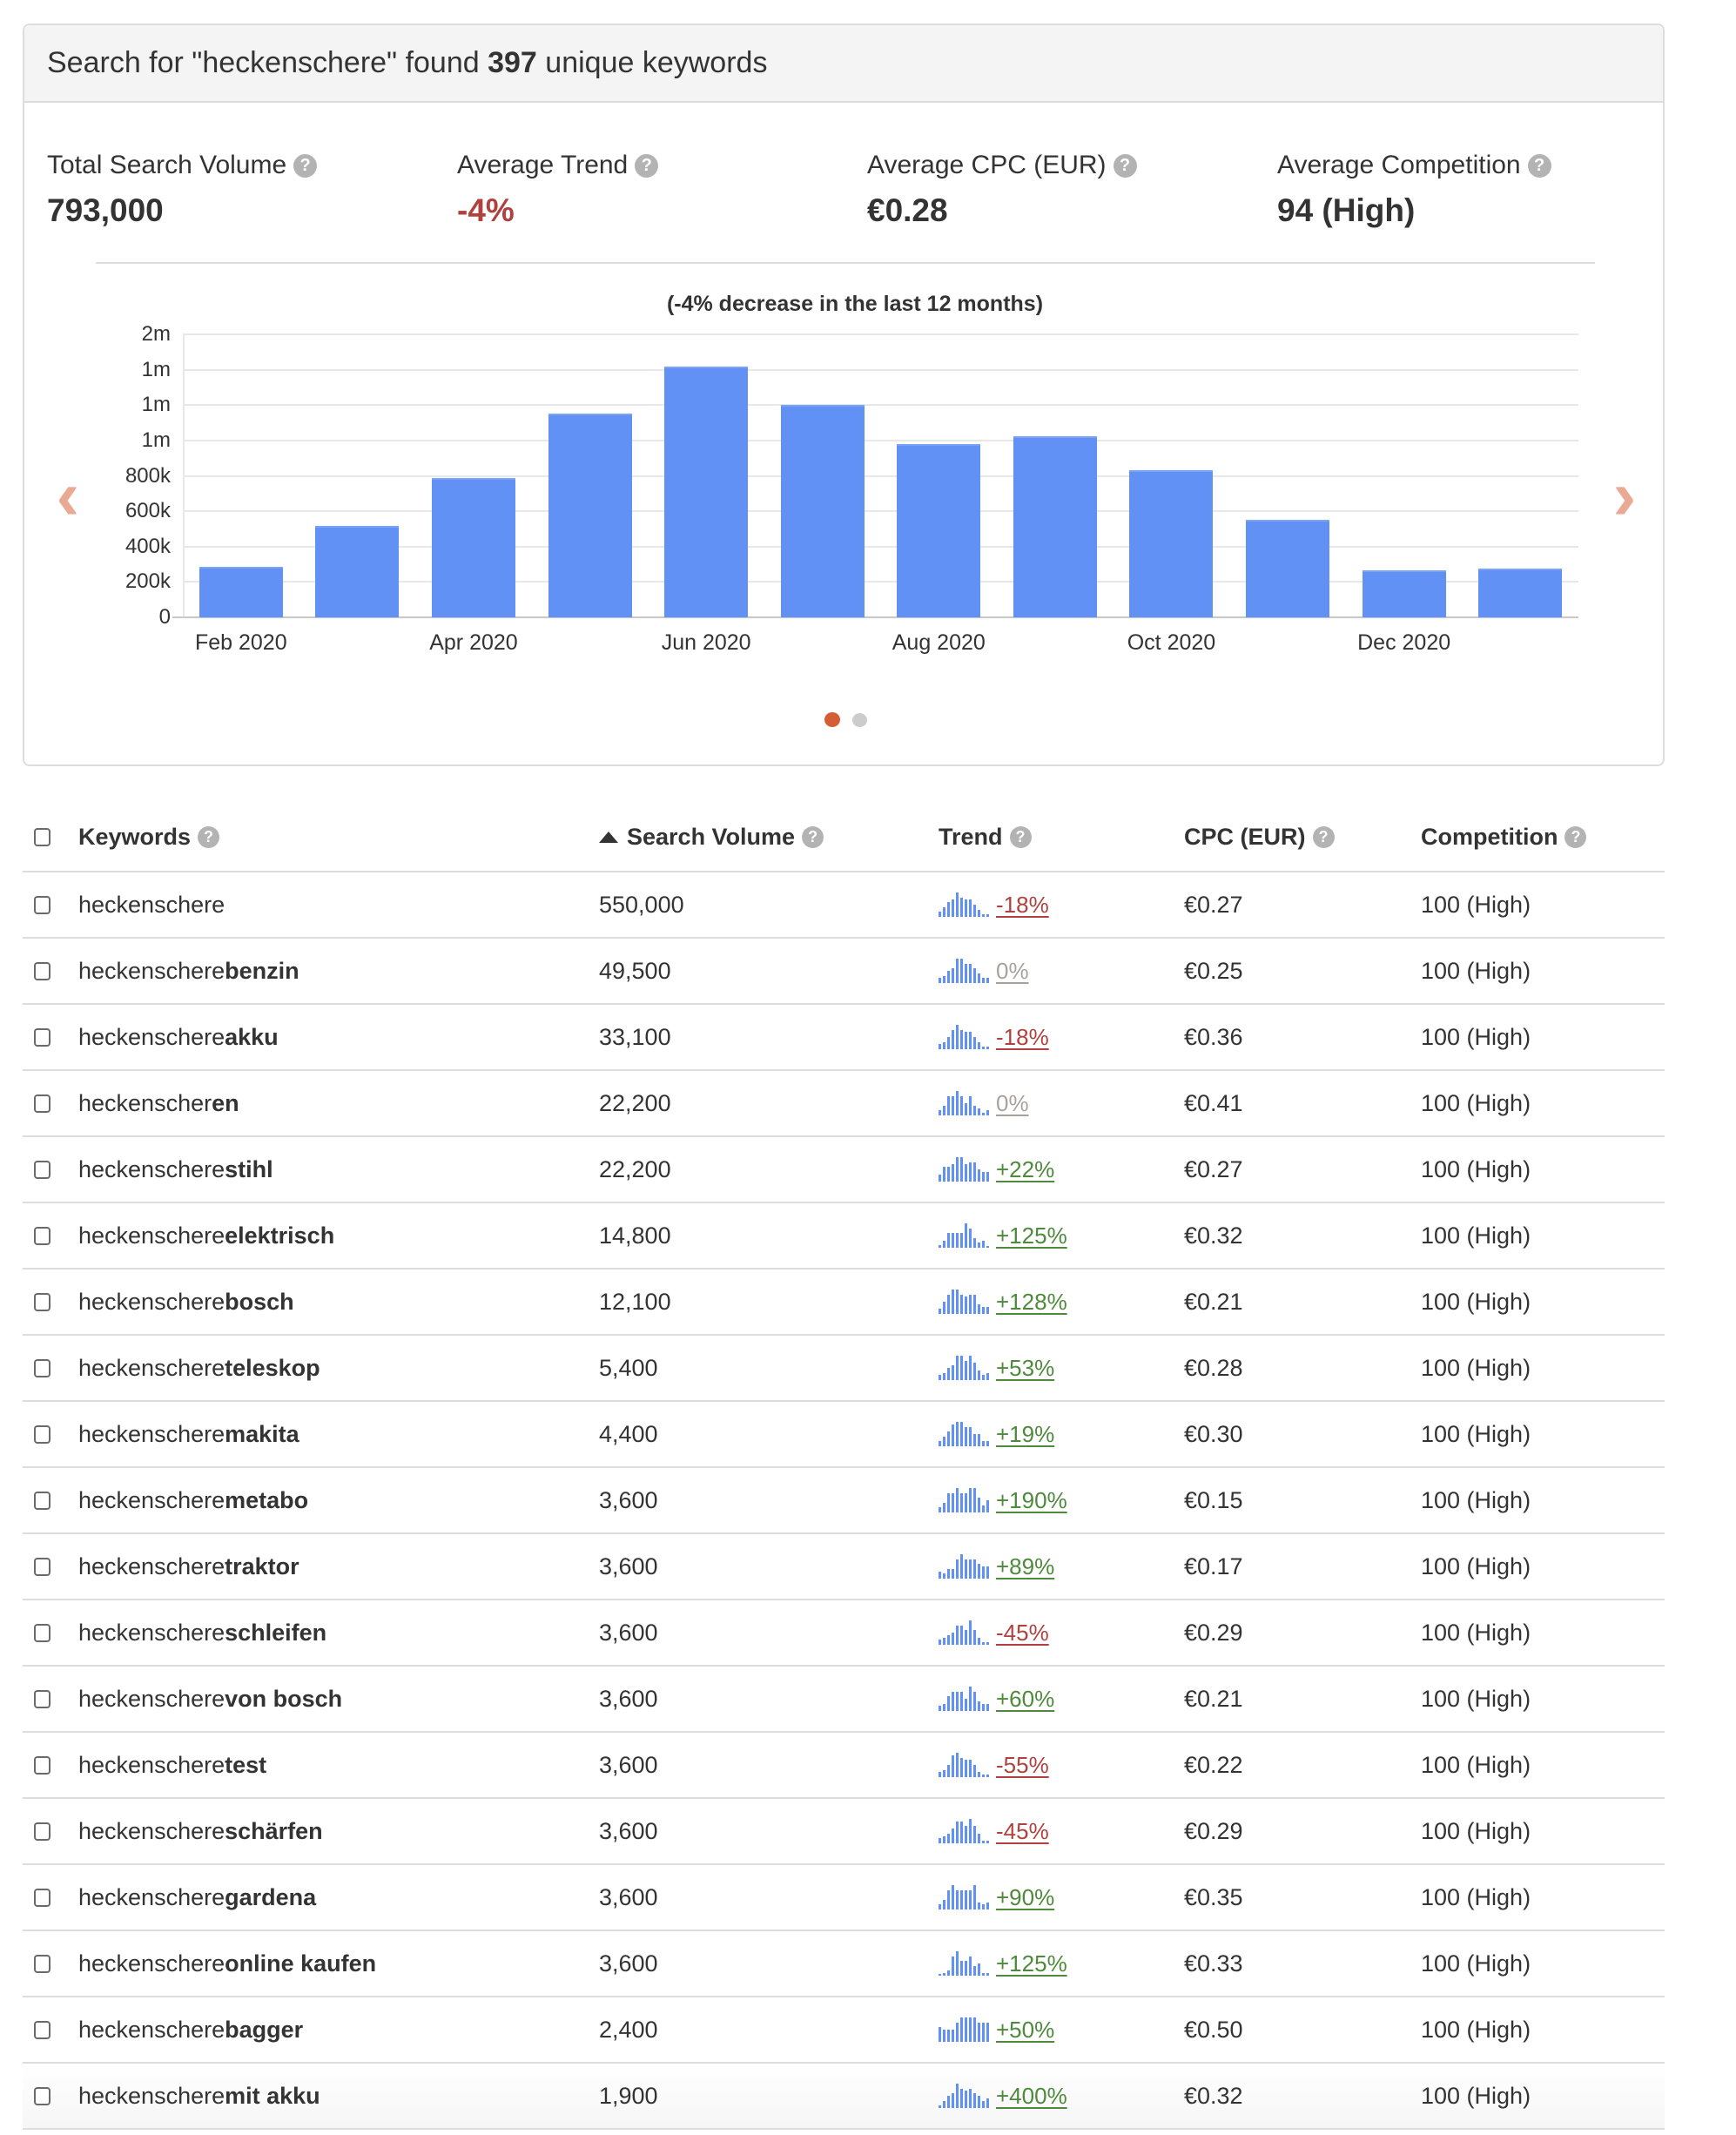 The height and width of the screenshot is (2135, 1736). Describe the element at coordinates (1025, 1698) in the screenshot. I see `trend-link: +60%` at that location.